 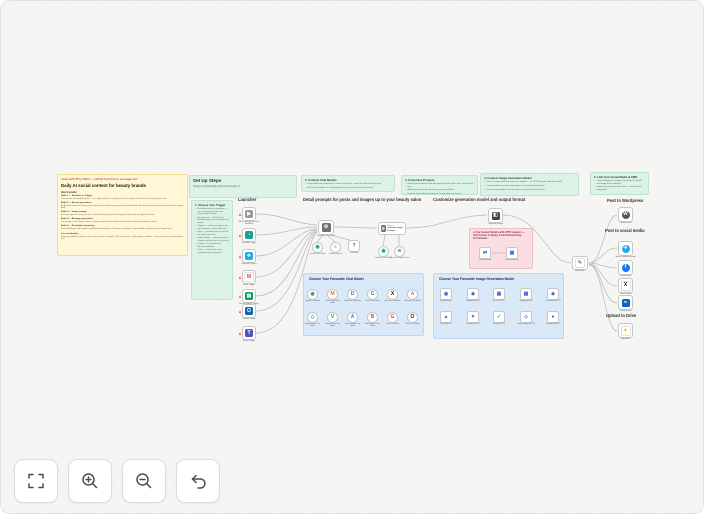 I want to click on aws-bedrock-icon: B, so click(x=372, y=317).